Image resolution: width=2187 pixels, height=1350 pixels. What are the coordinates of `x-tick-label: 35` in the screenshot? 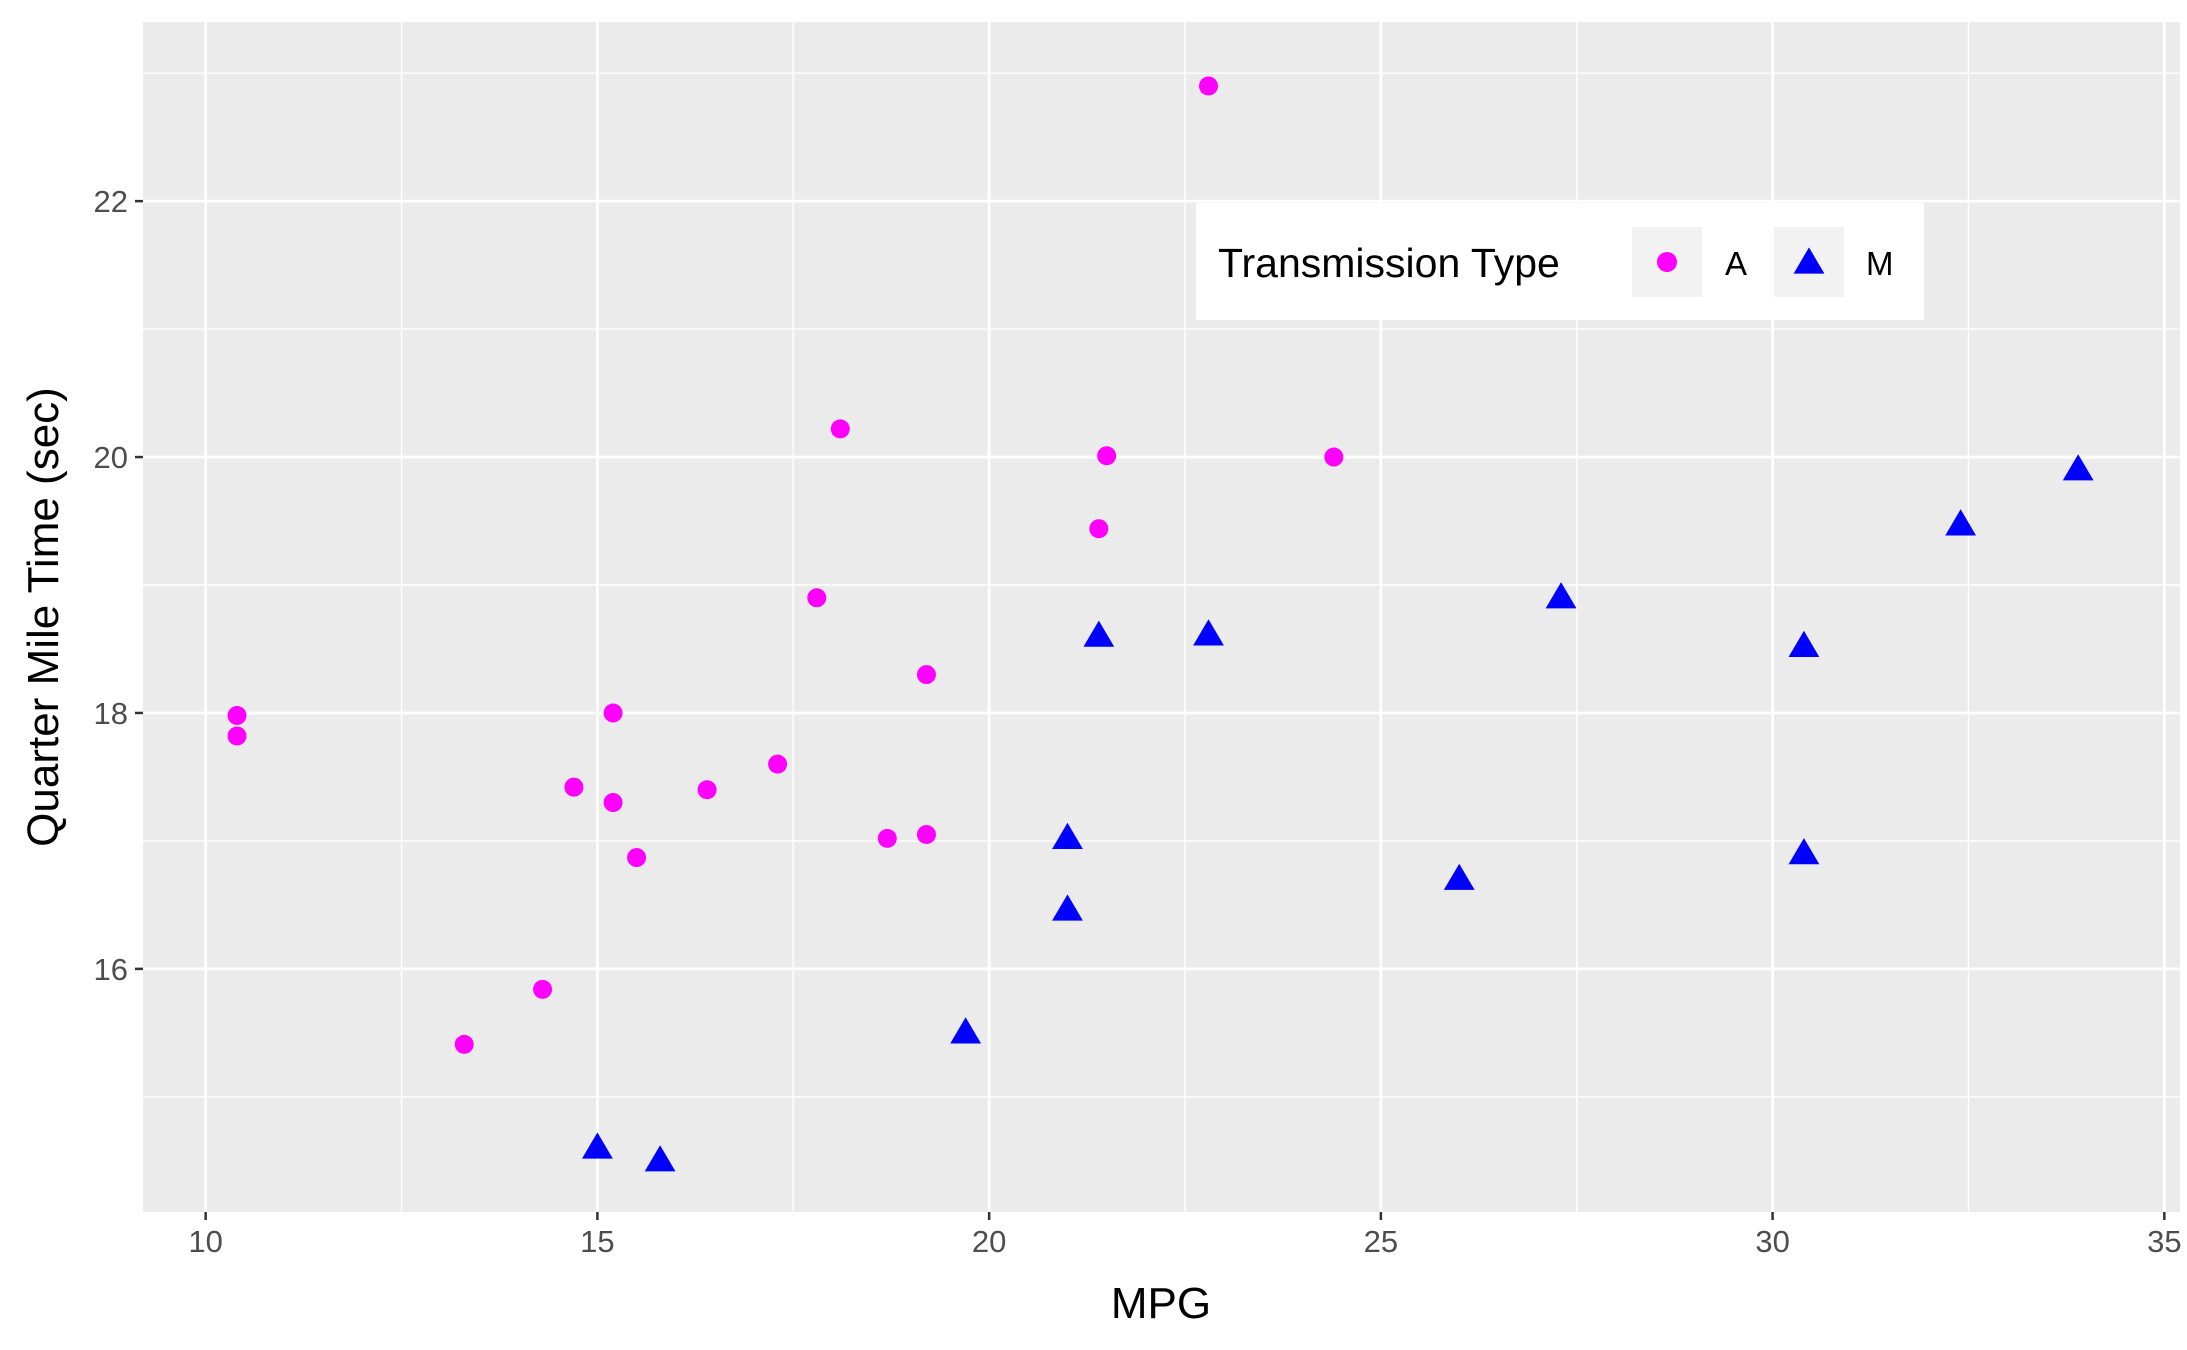 It's located at (2164, 1241).